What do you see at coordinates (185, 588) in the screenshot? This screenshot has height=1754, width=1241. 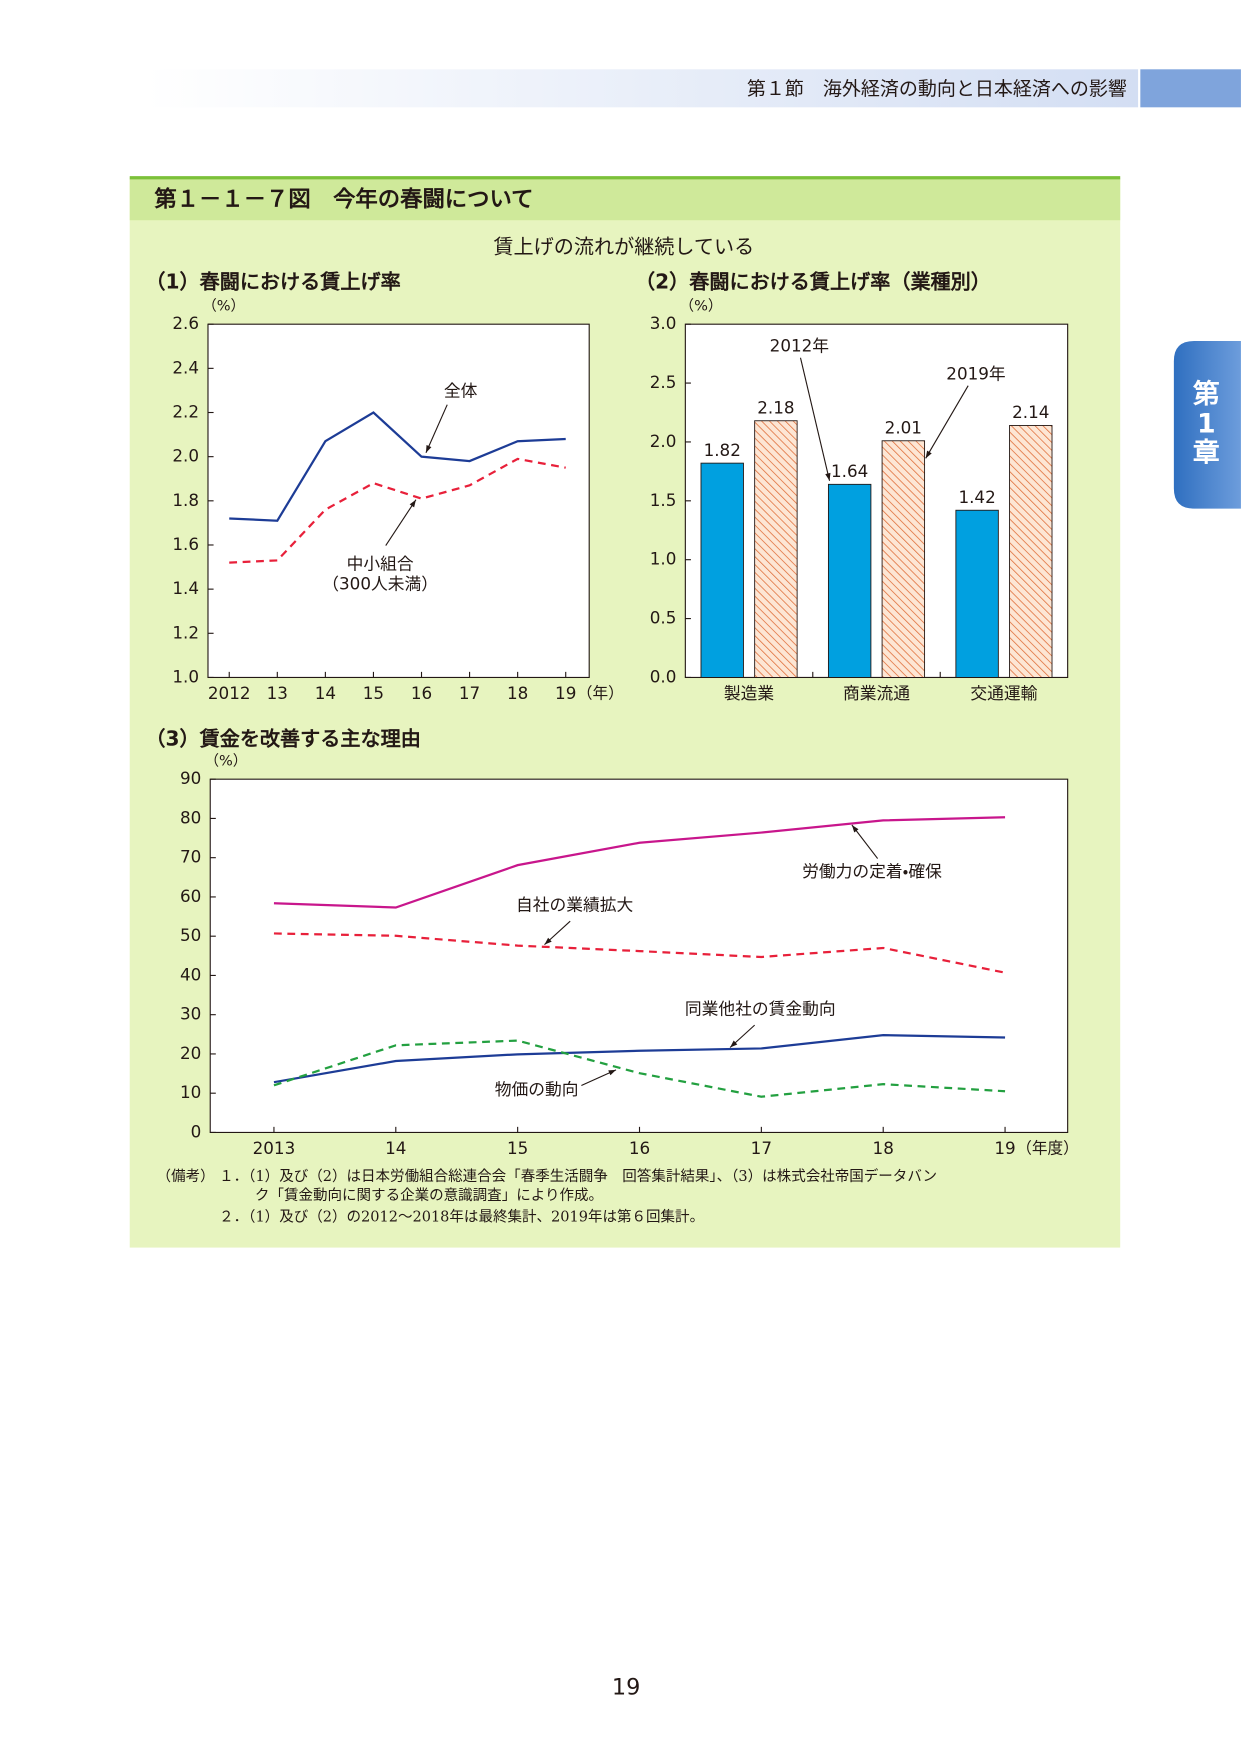 I see `y-tick-label: 1.4` at bounding box center [185, 588].